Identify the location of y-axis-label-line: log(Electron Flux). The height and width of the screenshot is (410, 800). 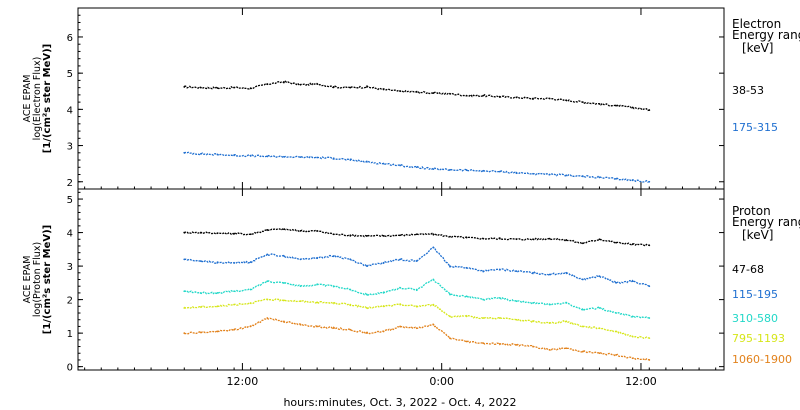
(37, 99).